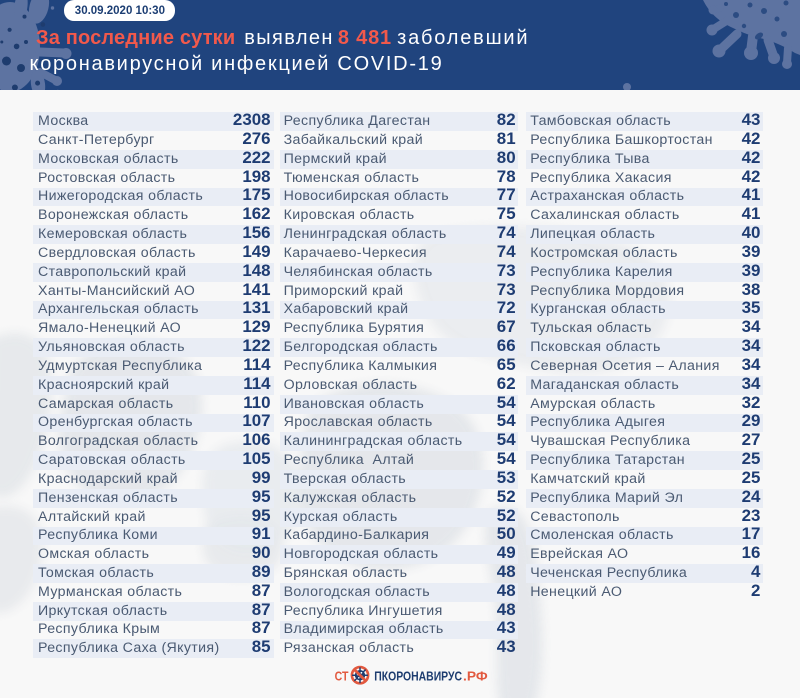 This screenshot has width=800, height=698. I want to click on svg-text: .РФ, so click(475, 675).